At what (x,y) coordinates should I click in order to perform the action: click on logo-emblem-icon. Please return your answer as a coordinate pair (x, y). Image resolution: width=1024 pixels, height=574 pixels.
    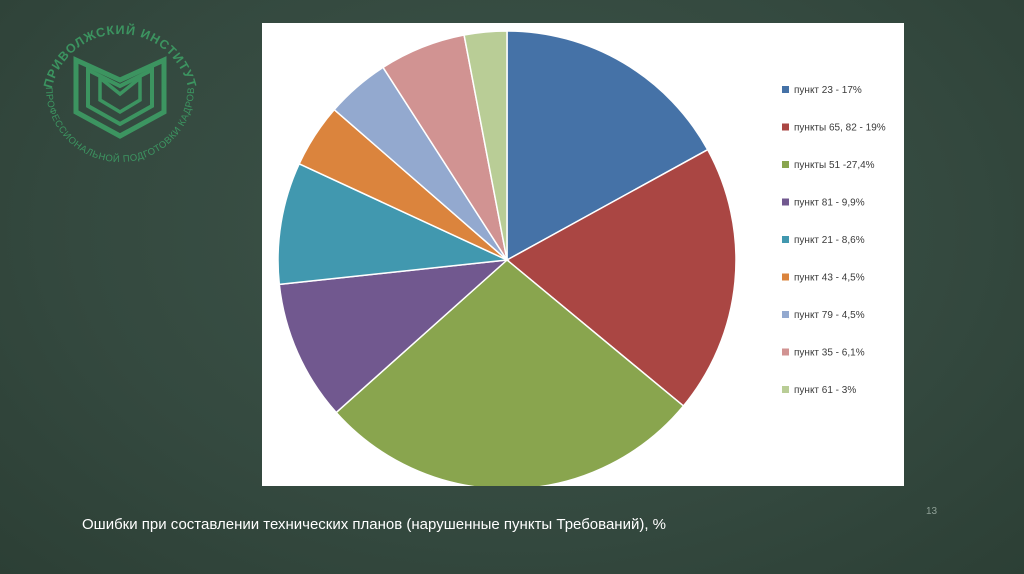
    Looking at the image, I should click on (120, 97).